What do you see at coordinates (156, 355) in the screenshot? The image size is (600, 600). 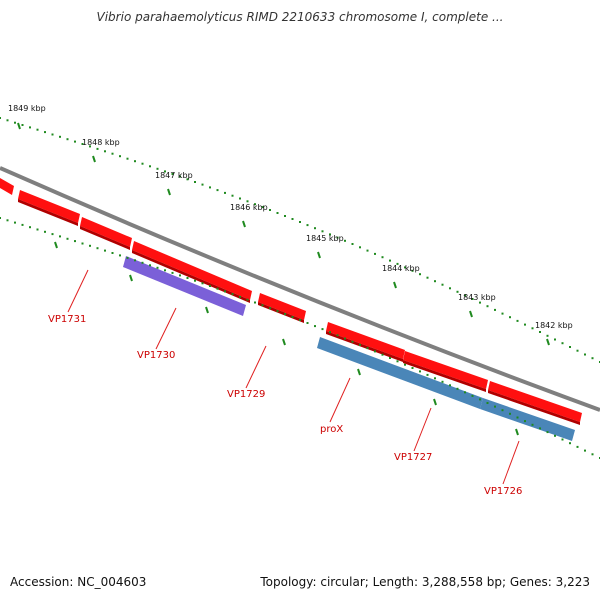 I see `gene-label: VP1730` at bounding box center [156, 355].